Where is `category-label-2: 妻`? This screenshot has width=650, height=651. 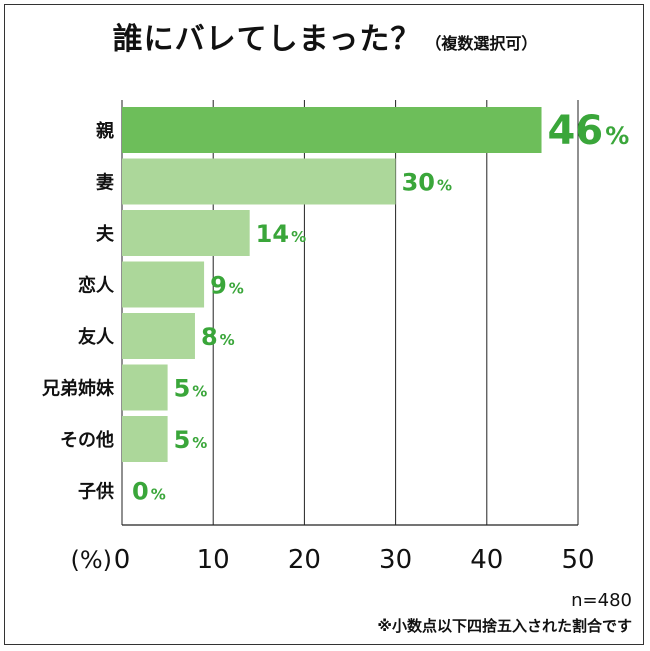 category-label-2: 妻 is located at coordinates (105, 183).